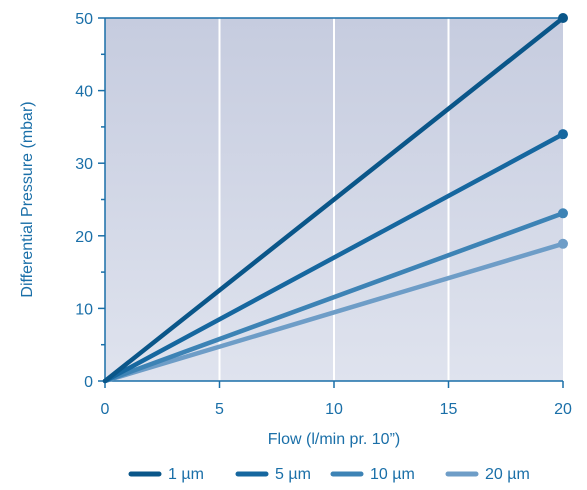 The width and height of the screenshot is (587, 490). I want to click on y-tick-label: 50, so click(84, 19).